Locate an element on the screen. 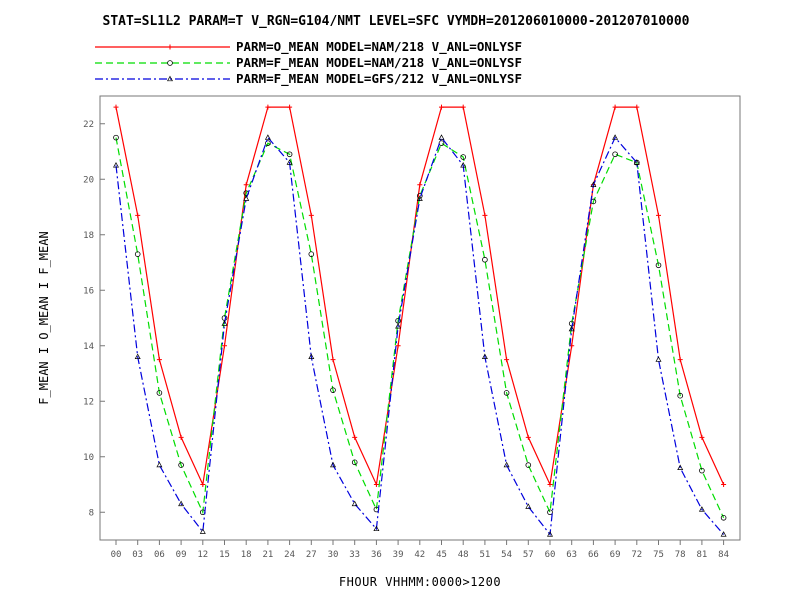 Image resolution: width=792 pixels, height=612 pixels. x-tick-label: 57 is located at coordinates (528, 555).